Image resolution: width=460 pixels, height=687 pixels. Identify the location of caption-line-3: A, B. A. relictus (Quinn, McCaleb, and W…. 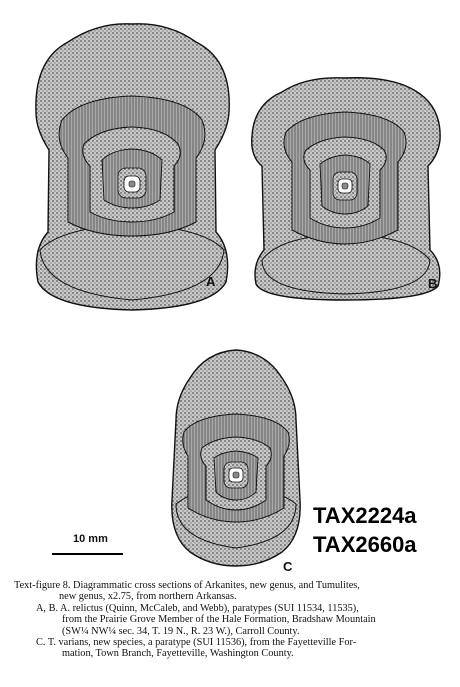
(197, 608).